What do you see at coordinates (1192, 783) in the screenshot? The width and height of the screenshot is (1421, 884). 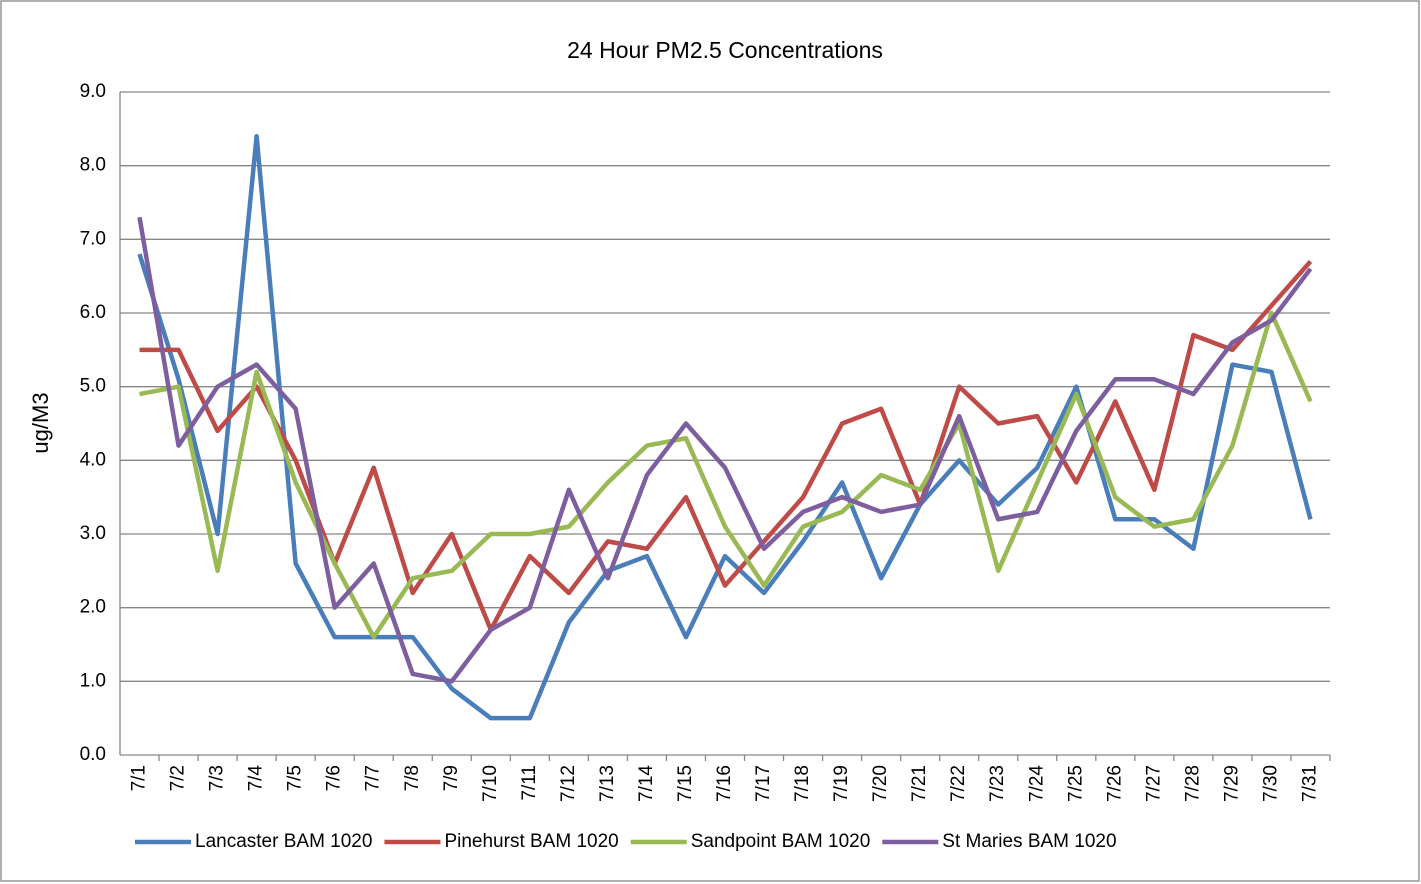 I see `x-tick-label: 7/28` at bounding box center [1192, 783].